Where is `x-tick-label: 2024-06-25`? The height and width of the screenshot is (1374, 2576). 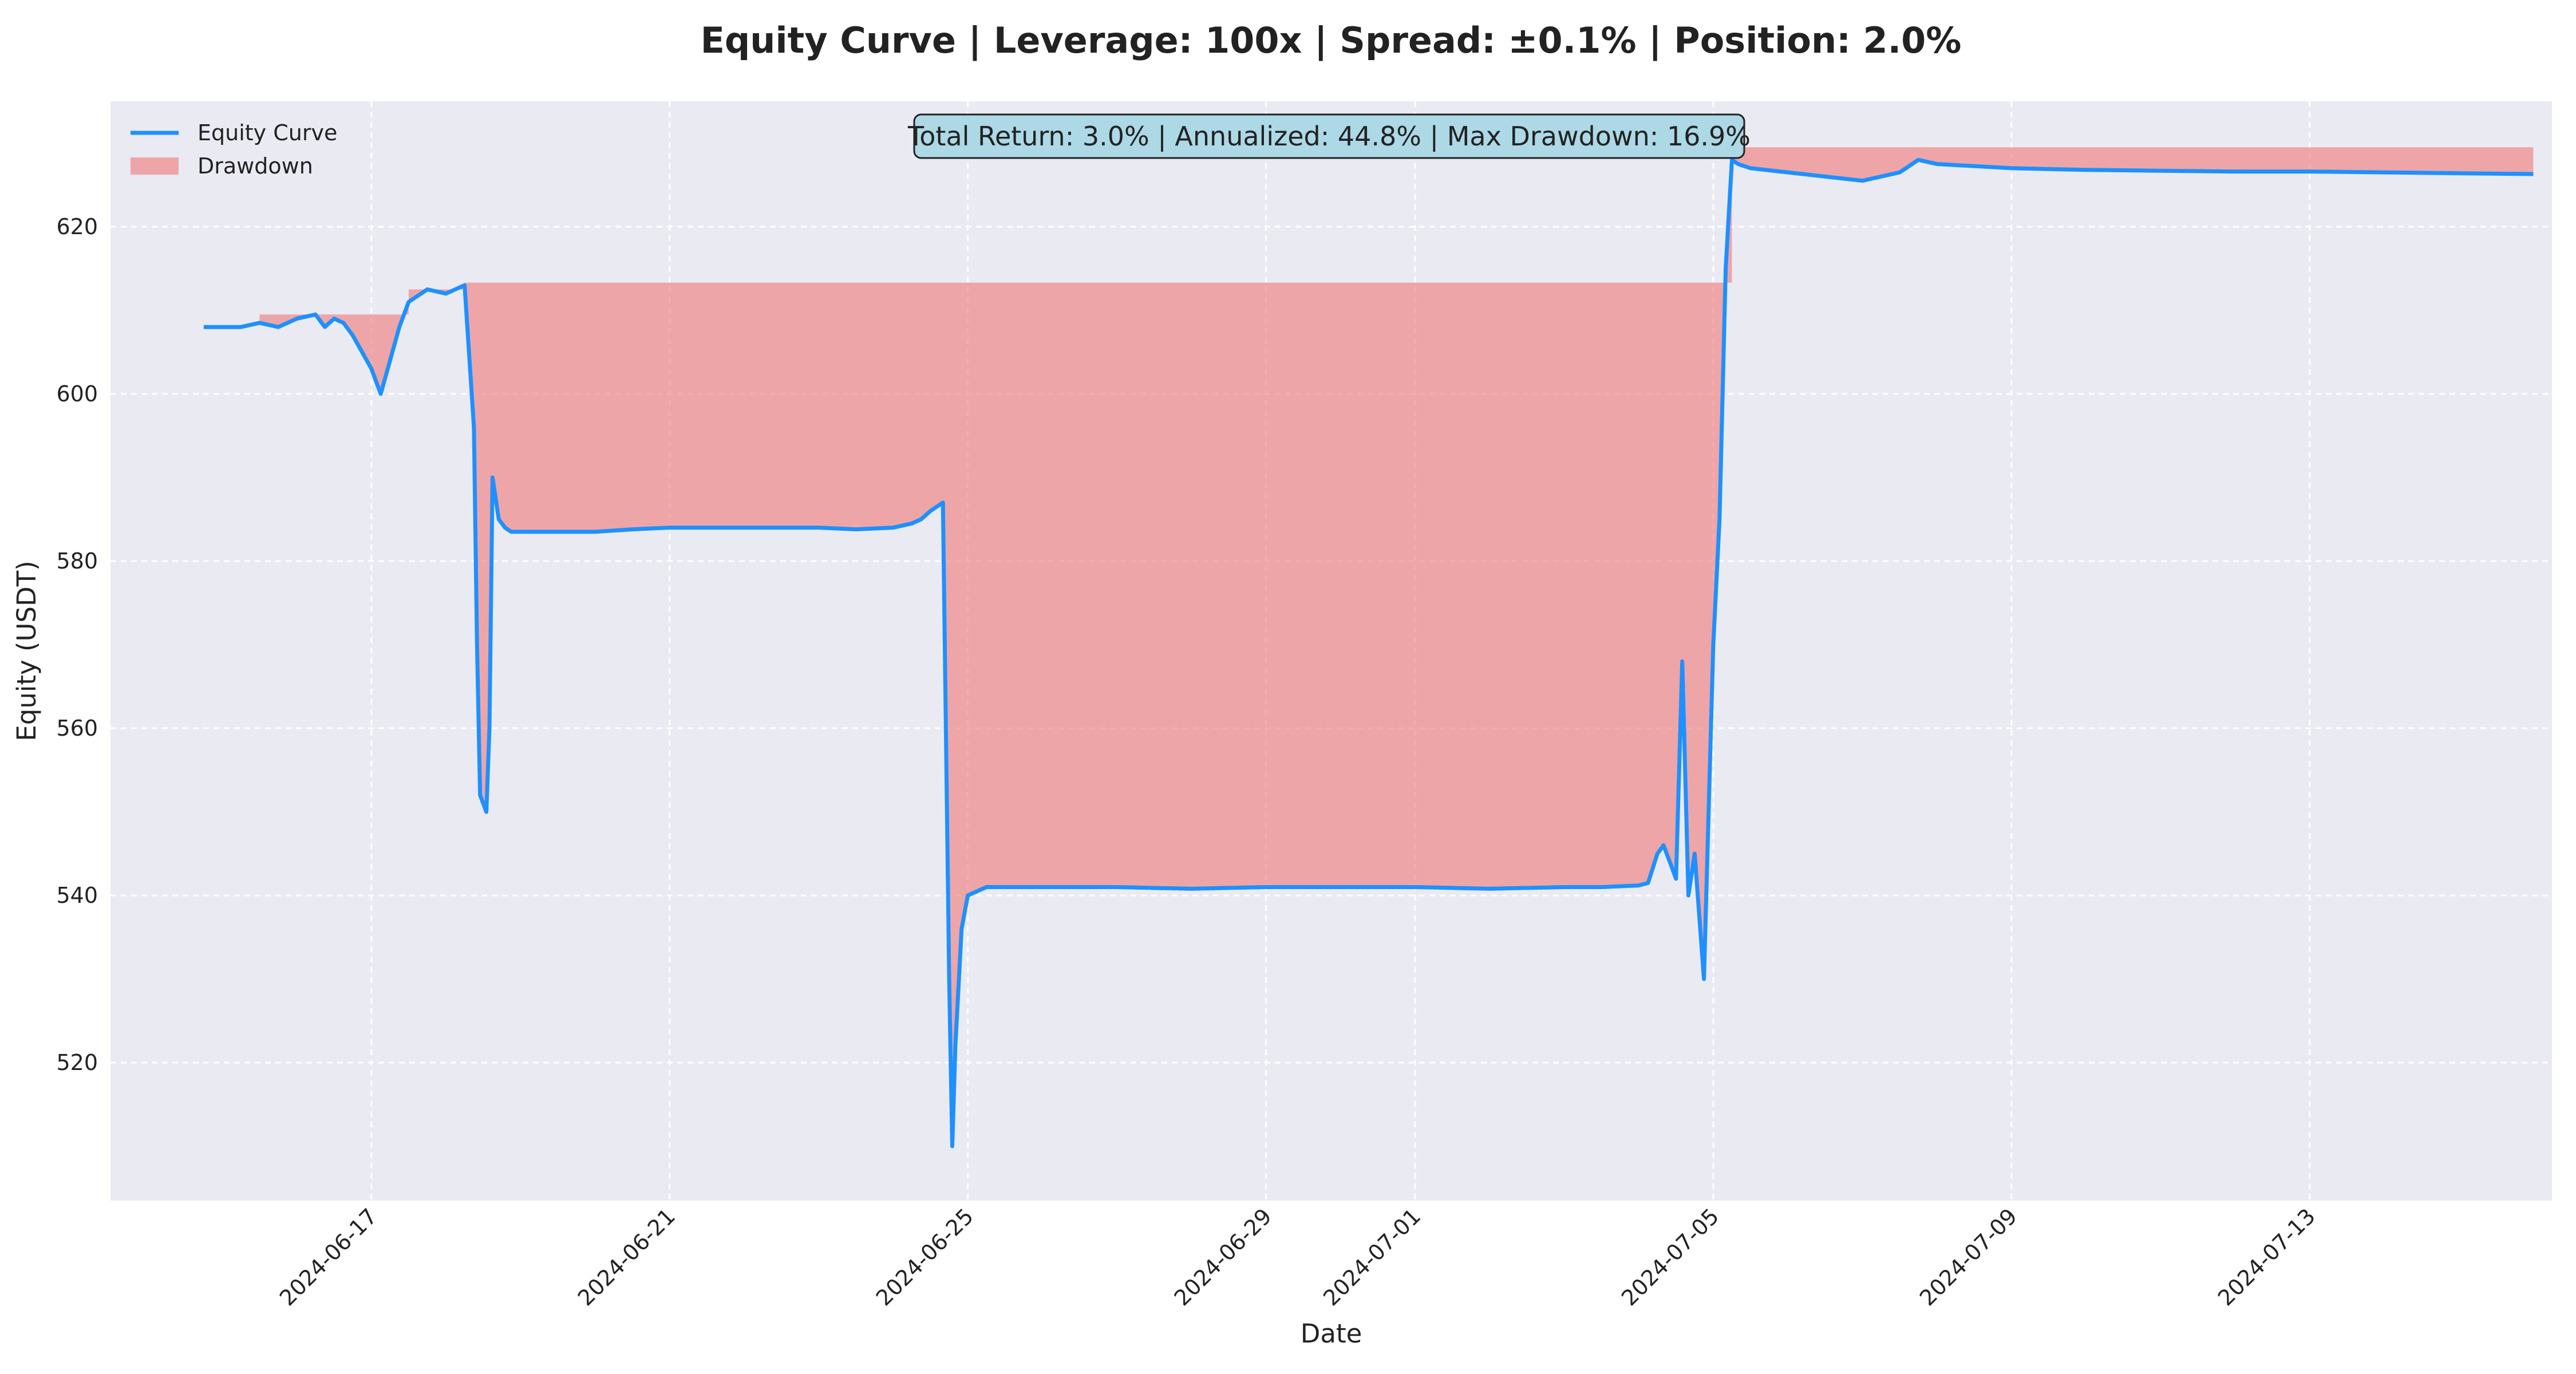
x-tick-label: 2024-06-25 is located at coordinates (924, 1256).